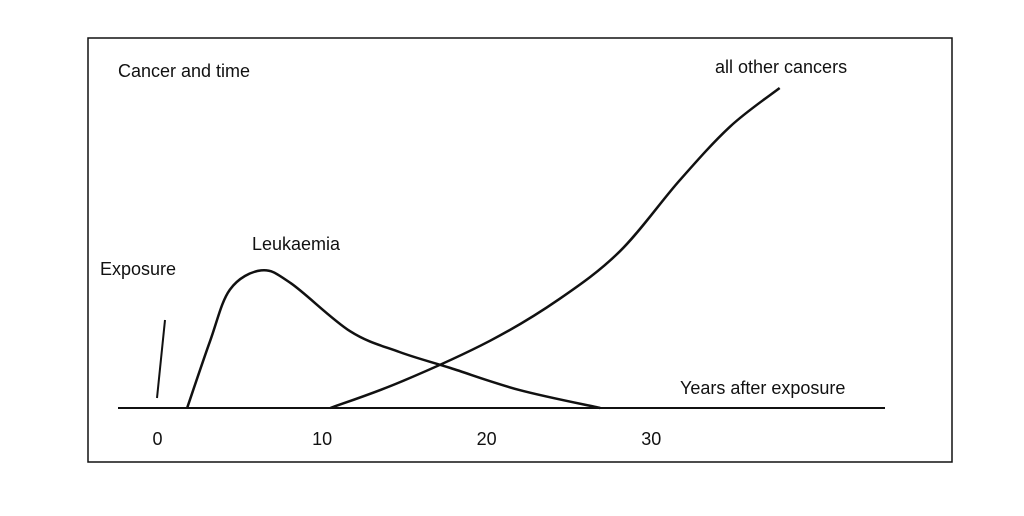 The image size is (1024, 516). I want to click on series-label: all other cancers, so click(781, 67).